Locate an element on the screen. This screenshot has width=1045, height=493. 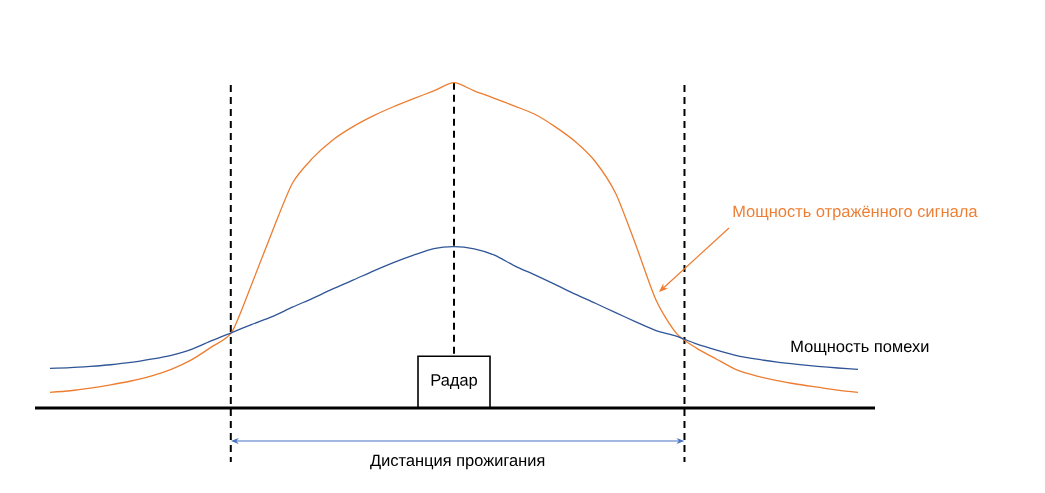
text: Мощность отражённого сигнала is located at coordinates (855, 213).